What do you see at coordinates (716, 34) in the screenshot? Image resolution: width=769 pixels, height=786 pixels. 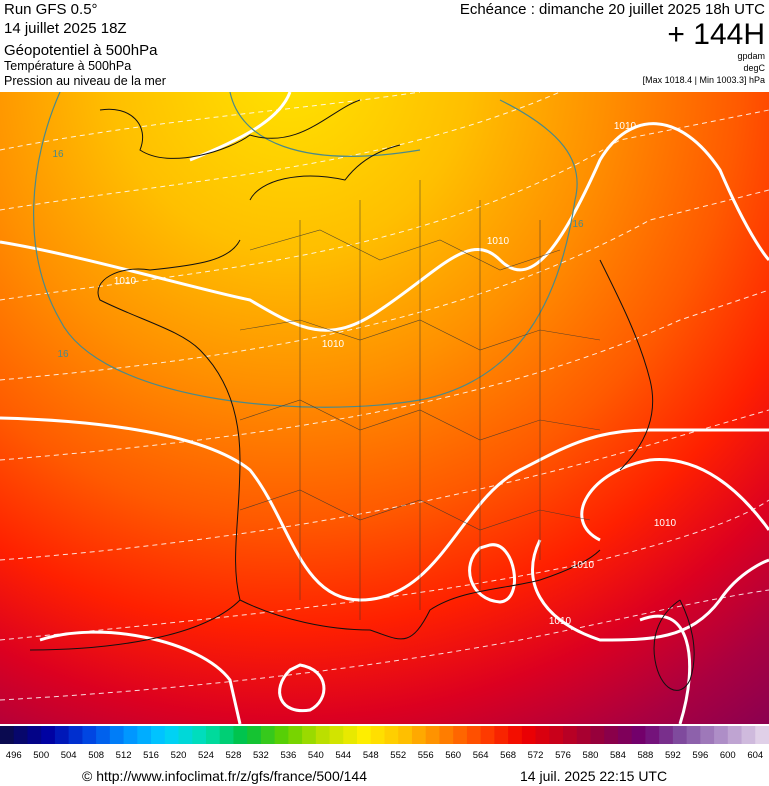 I see `lead-time: + 144H` at bounding box center [716, 34].